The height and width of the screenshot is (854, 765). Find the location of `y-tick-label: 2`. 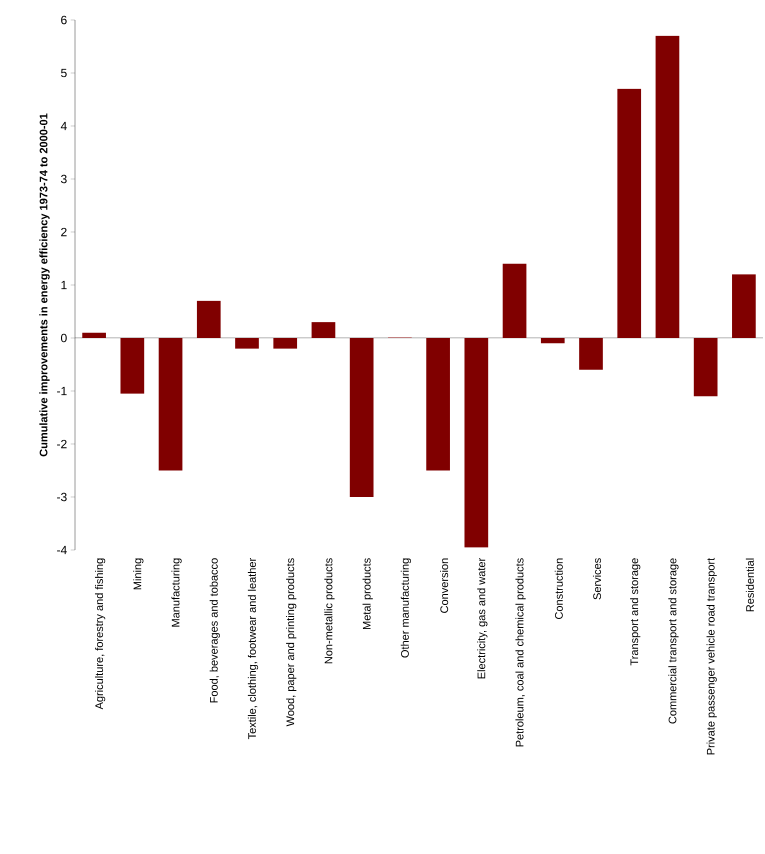

y-tick-label: 2 is located at coordinates (64, 232).